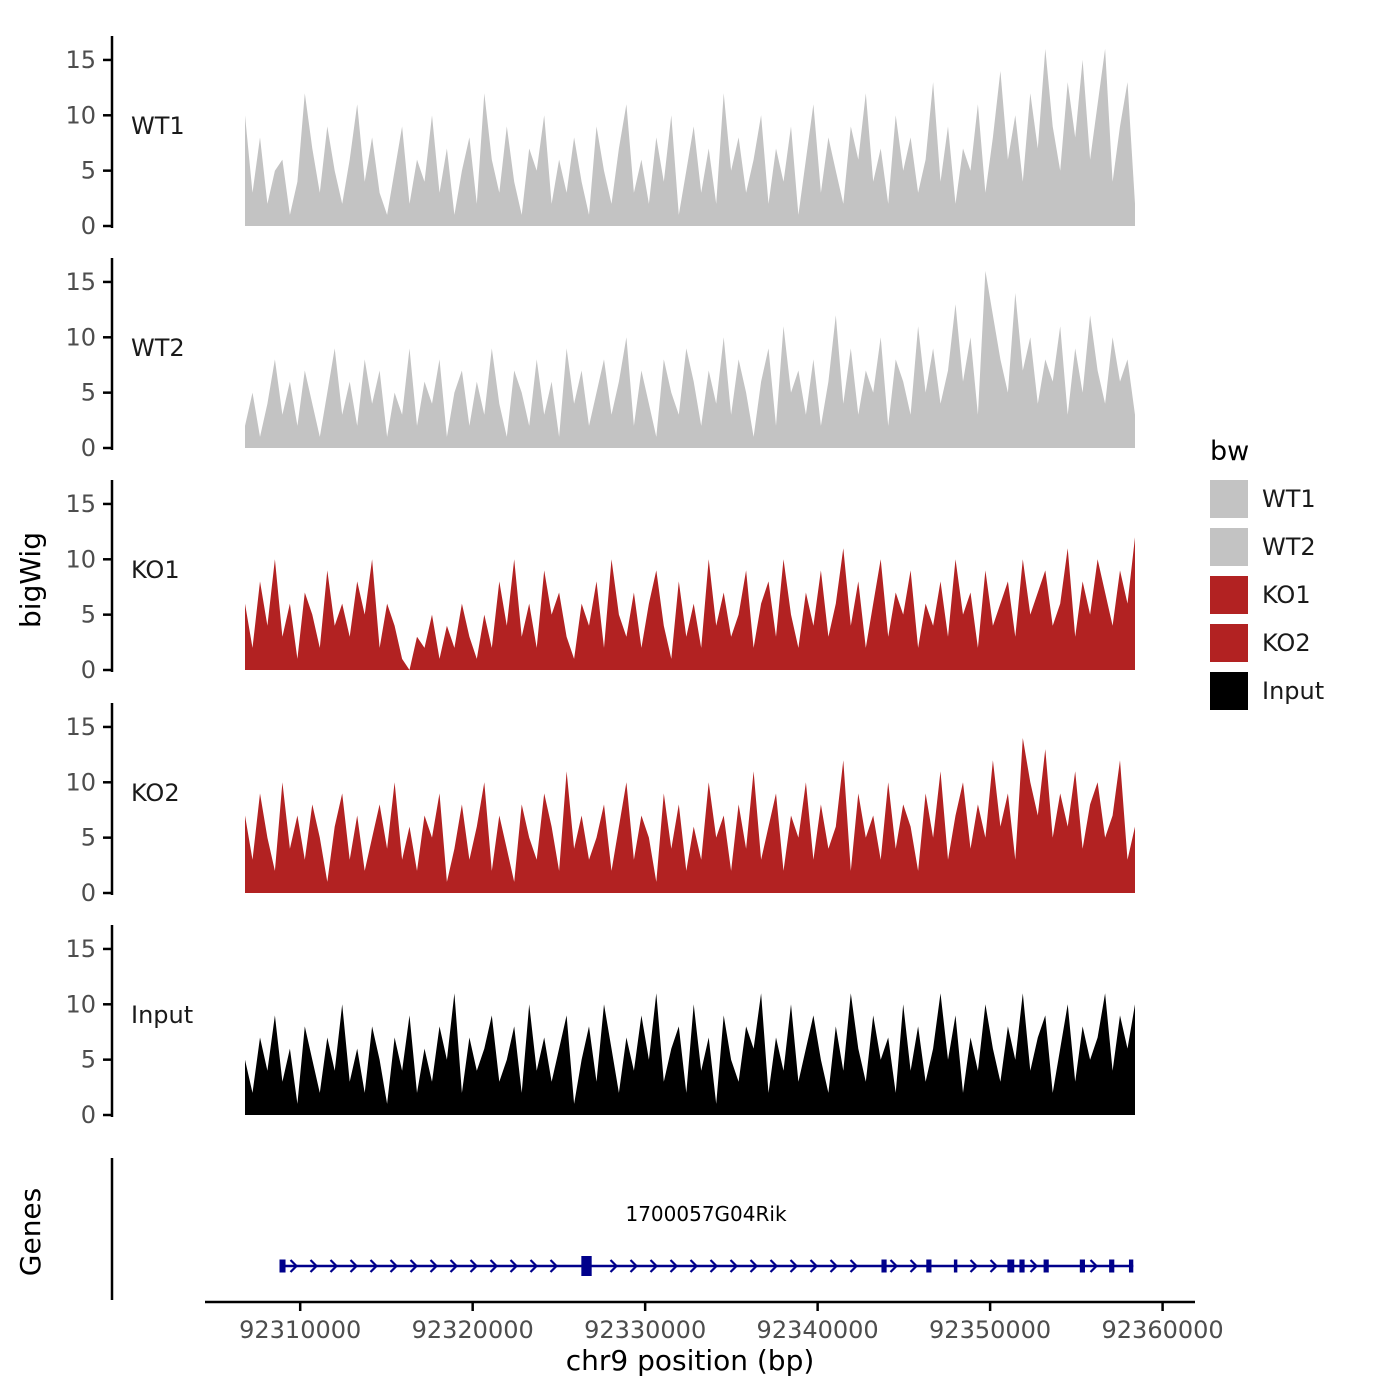 The image size is (1400, 1400). What do you see at coordinates (690, 603) in the screenshot?
I see `coverage-area-ko1` at bounding box center [690, 603].